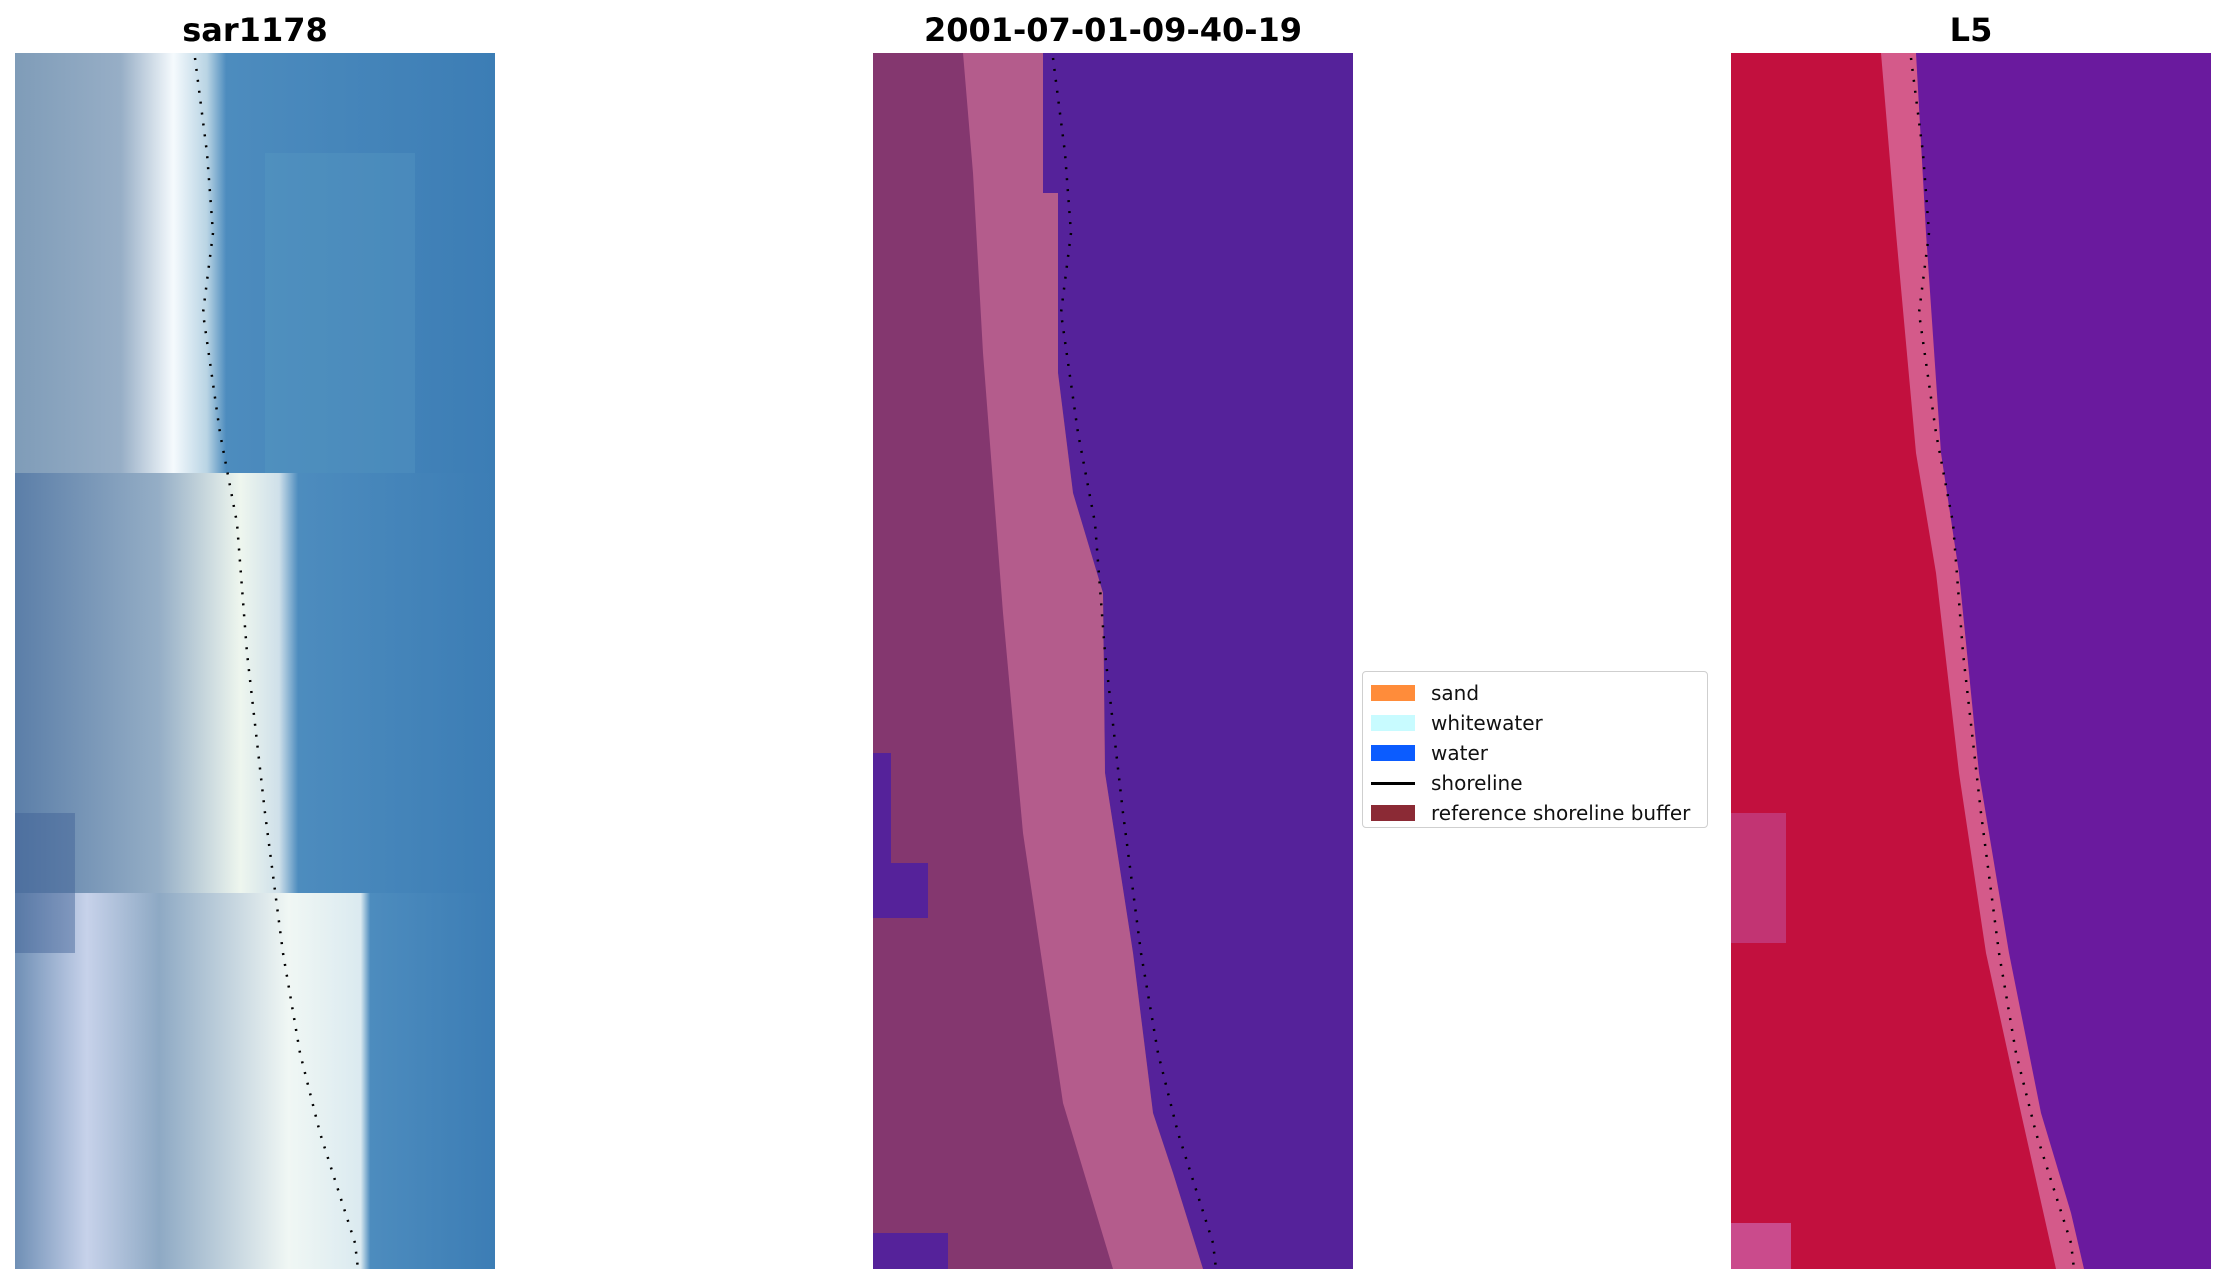  I want to click on legend-item-shoreline: shoreline, so click(1535, 783).